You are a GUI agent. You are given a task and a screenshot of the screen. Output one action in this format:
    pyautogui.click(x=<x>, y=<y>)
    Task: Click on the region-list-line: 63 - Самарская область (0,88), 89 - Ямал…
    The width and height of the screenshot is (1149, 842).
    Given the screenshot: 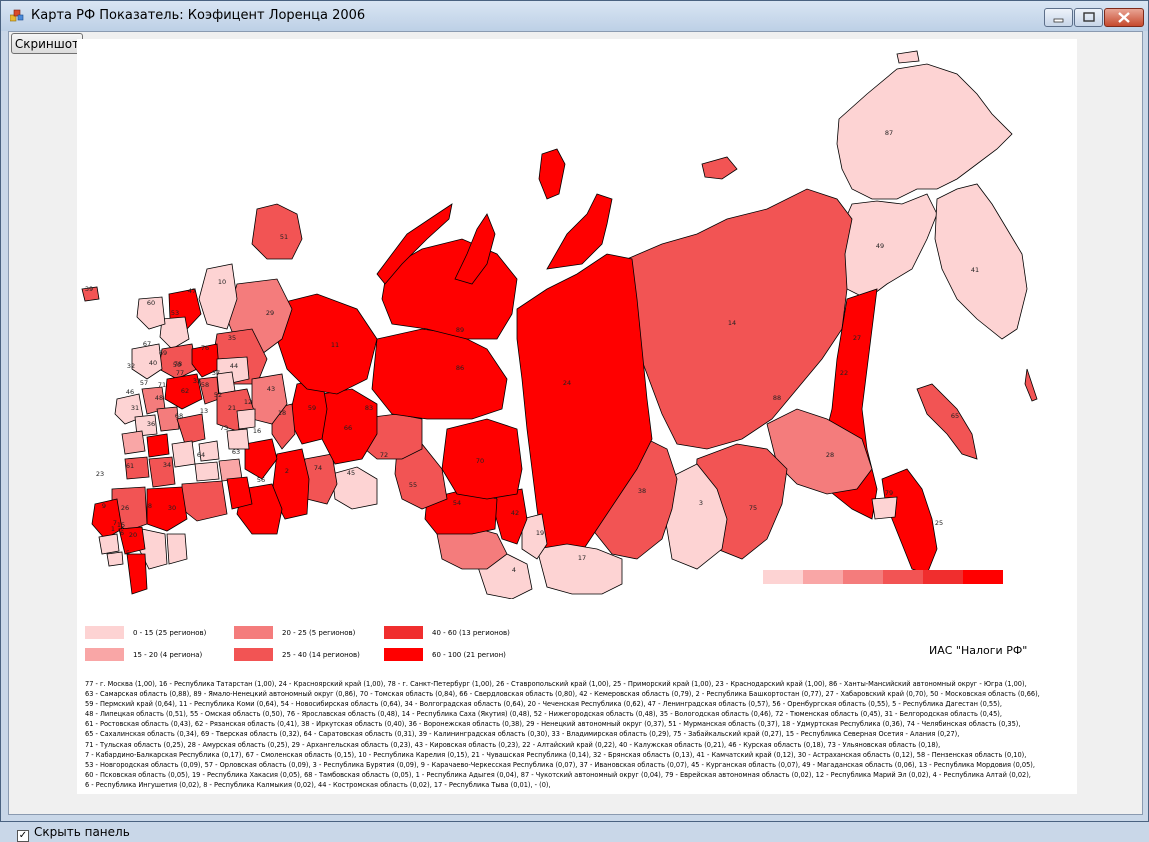 What is the action you would take?
    pyautogui.click(x=562, y=694)
    